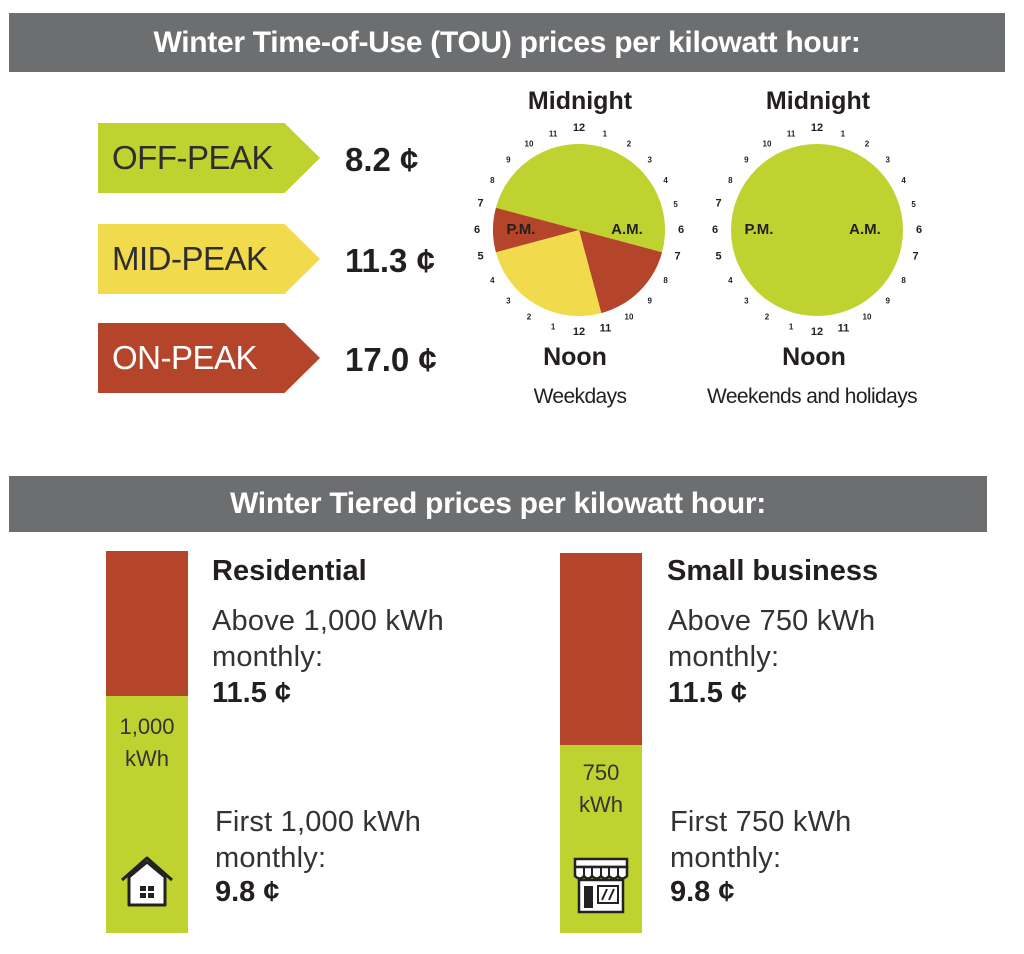 Image resolution: width=1024 pixels, height=954 pixels. What do you see at coordinates (772, 639) in the screenshot?
I see `business-upper-text: Above 750 kWh monthly:` at bounding box center [772, 639].